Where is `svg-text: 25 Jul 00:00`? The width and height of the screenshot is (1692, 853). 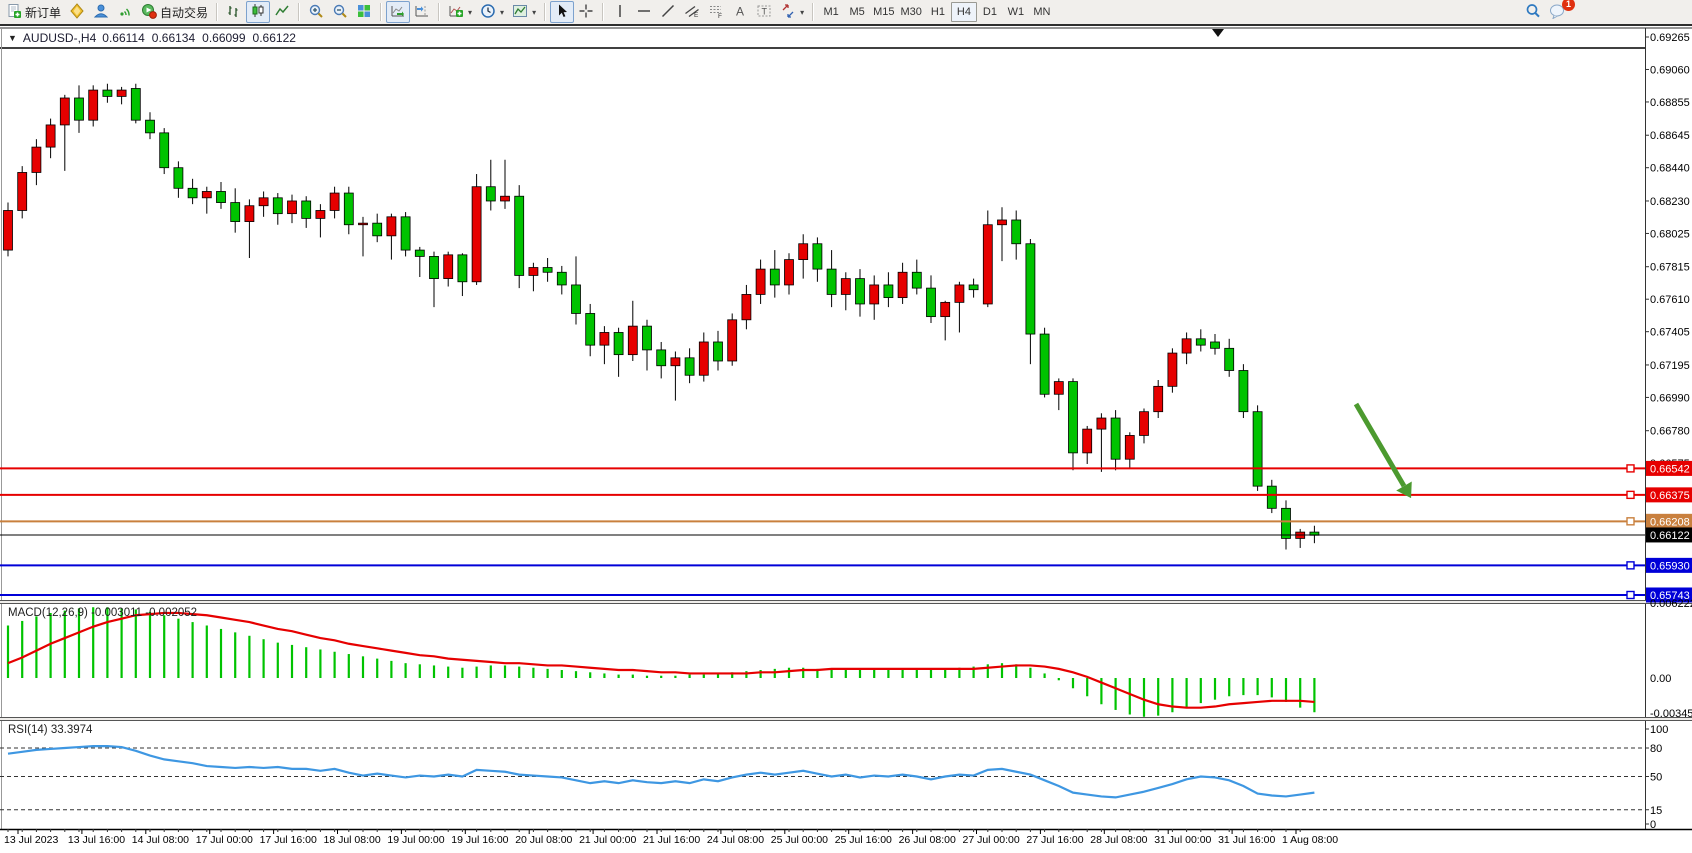 svg-text: 25 Jul 00:00 is located at coordinates (799, 840).